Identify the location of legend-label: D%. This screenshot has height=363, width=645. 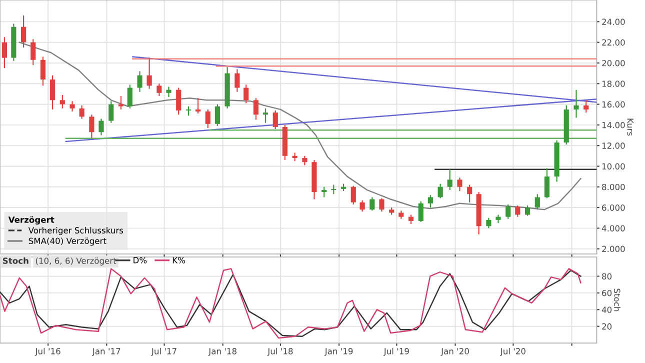
(140, 260).